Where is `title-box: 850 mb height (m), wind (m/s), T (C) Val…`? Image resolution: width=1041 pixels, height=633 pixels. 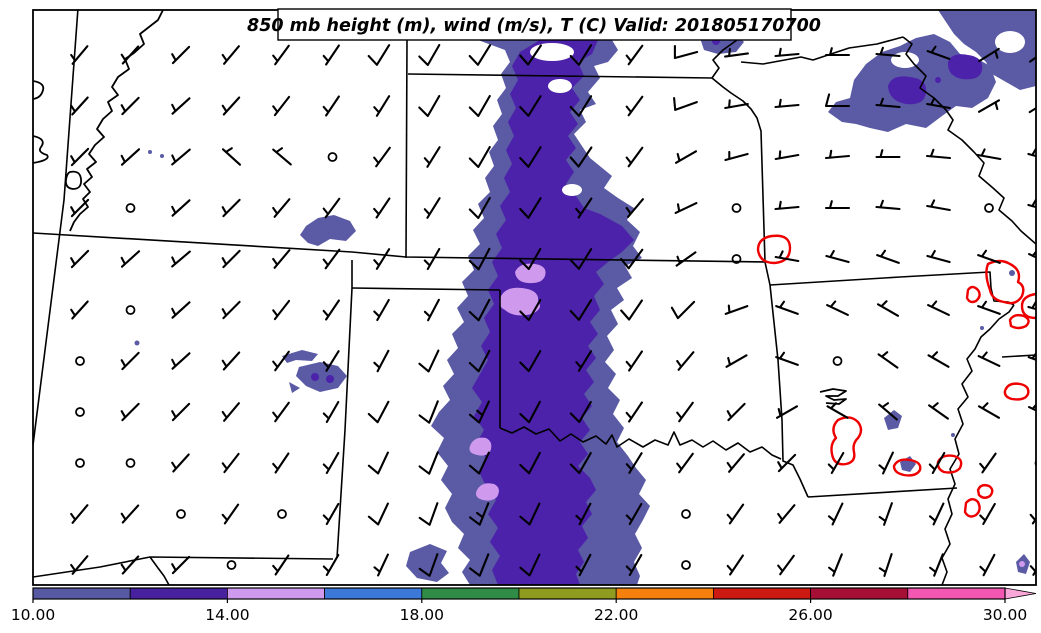 title-box: 850 mb height (m), wind (m/s), T (C) Val… is located at coordinates (534, 24).